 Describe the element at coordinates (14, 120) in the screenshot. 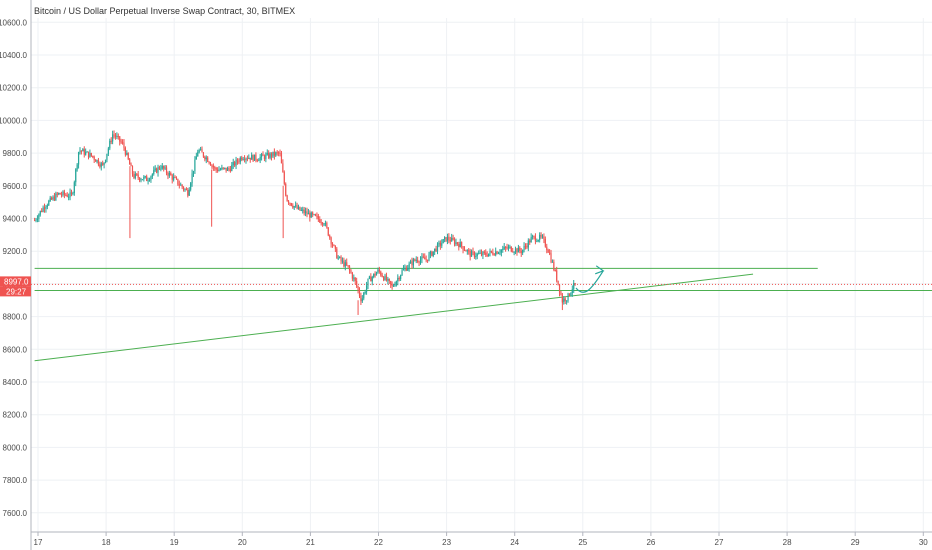

I see `y-tick-label: 10000.0` at that location.